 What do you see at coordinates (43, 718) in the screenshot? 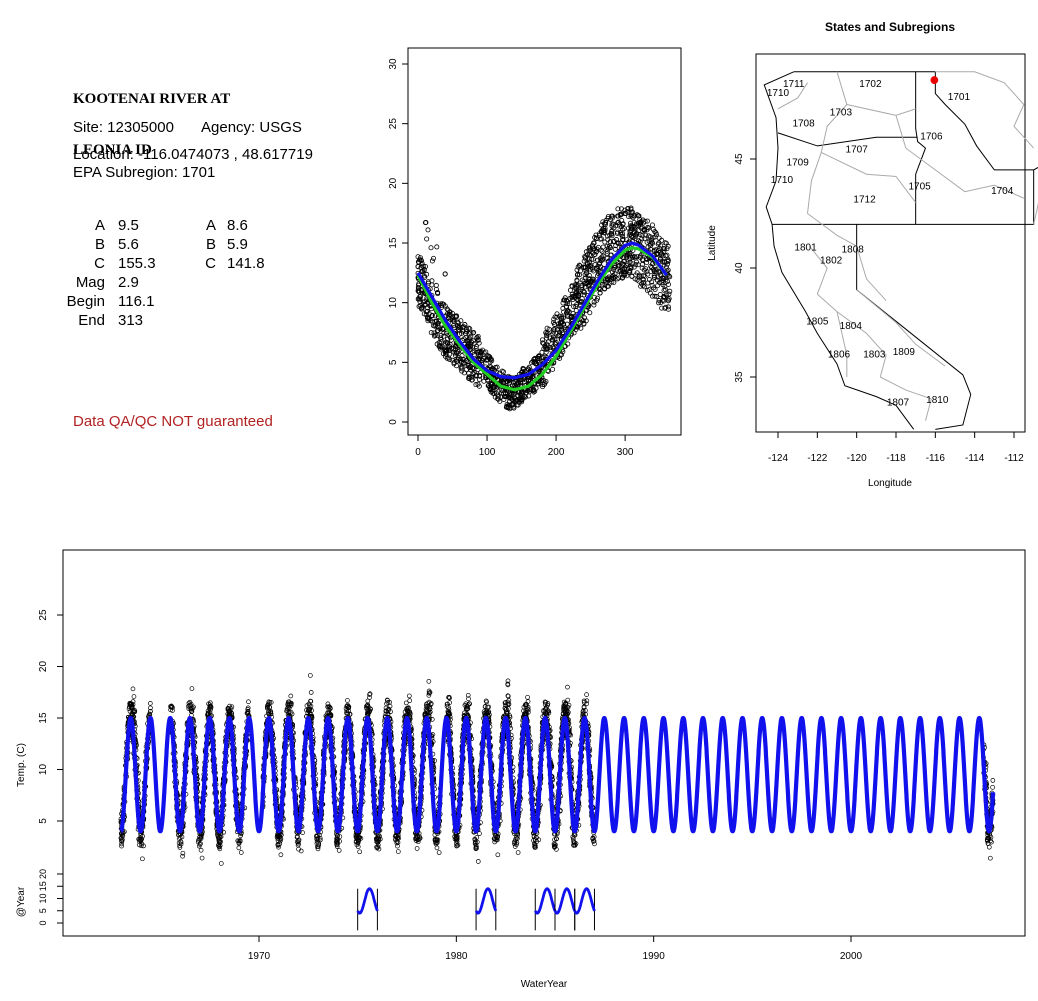
I see `timeseries-y-tick-label: 15` at bounding box center [43, 718].